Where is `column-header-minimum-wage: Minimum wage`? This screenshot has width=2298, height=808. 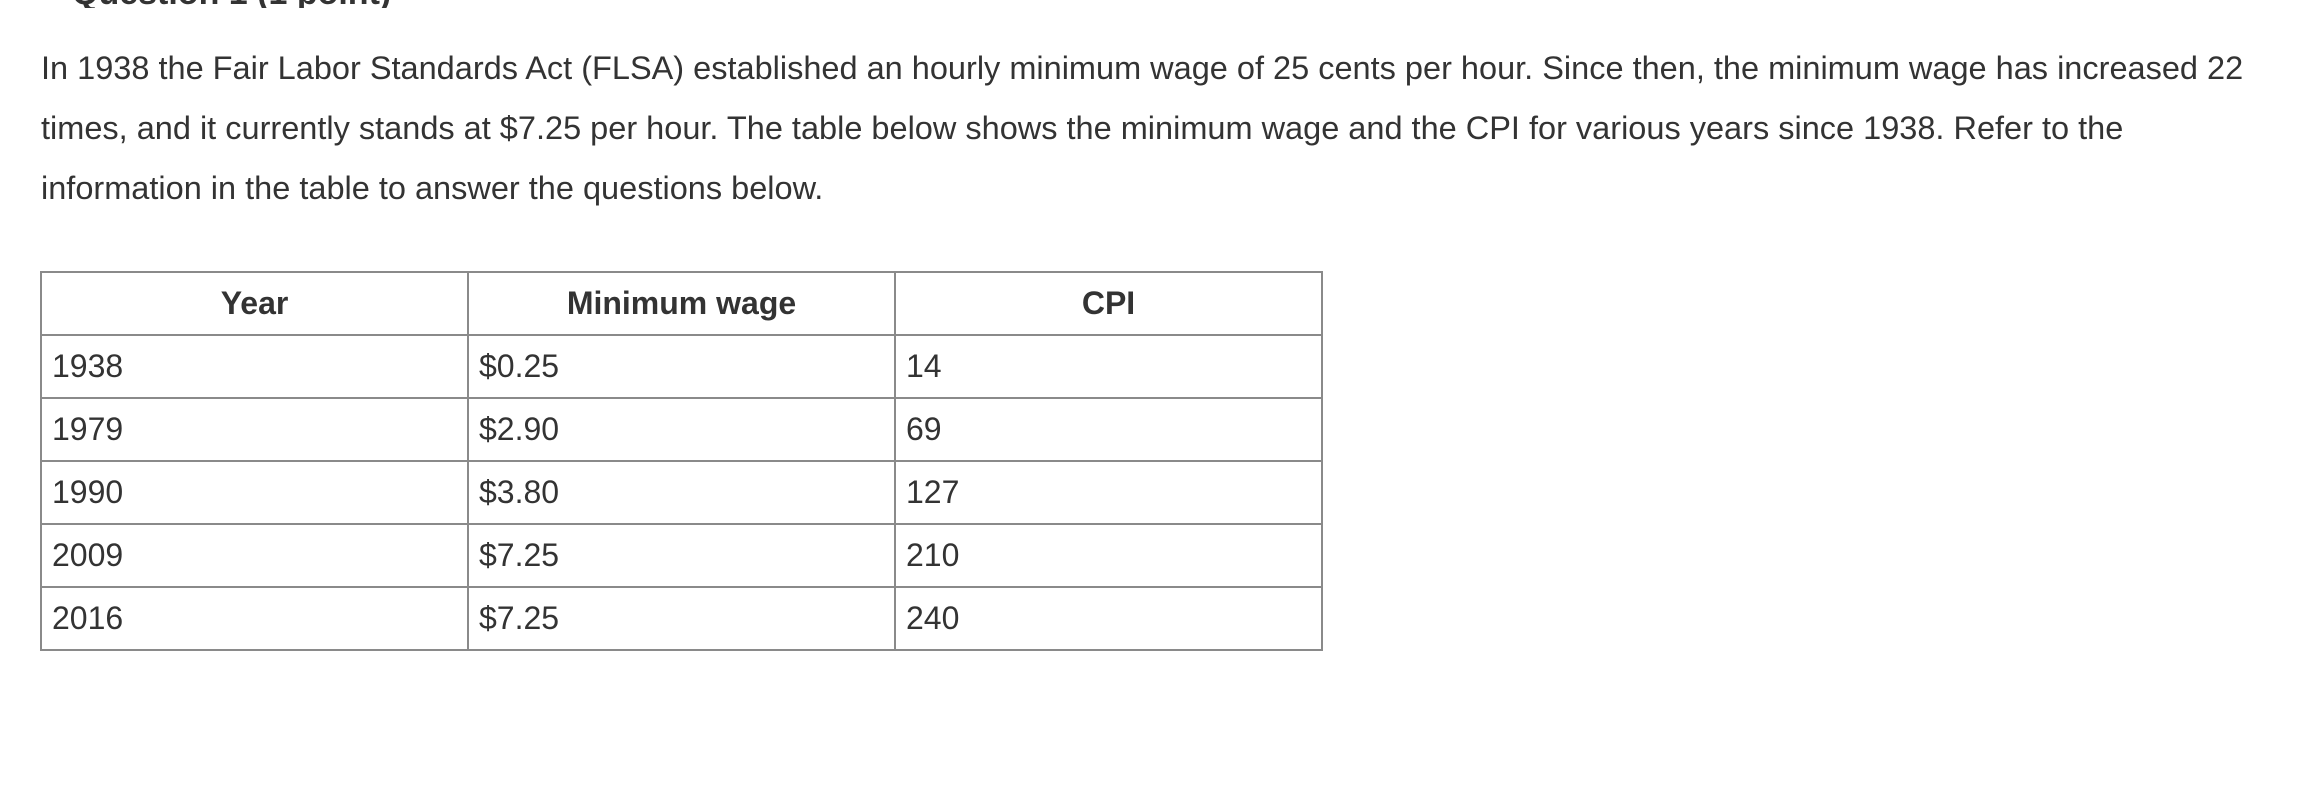
column-header-minimum-wage: Minimum wage is located at coordinates (681, 303).